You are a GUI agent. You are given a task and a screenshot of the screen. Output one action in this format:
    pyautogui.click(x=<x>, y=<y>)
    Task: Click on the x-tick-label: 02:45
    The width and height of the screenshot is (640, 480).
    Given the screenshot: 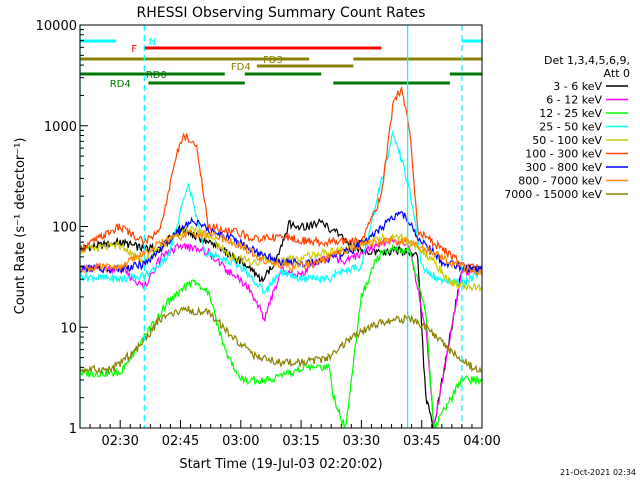 What is the action you would take?
    pyautogui.click(x=180, y=441)
    